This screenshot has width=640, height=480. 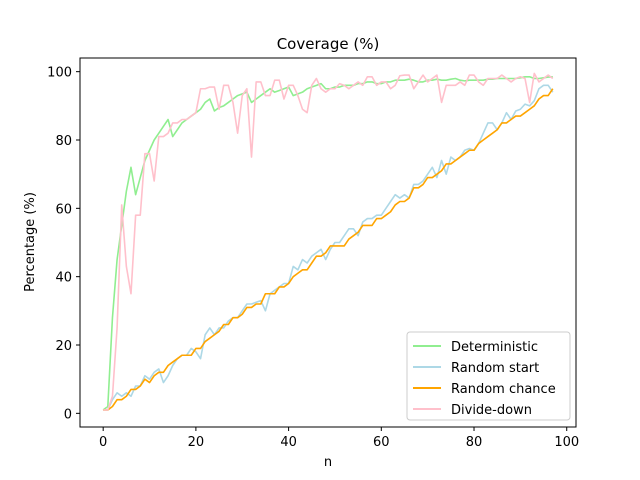 What do you see at coordinates (63, 278) in the screenshot?
I see `y-tick-label: 40` at bounding box center [63, 278].